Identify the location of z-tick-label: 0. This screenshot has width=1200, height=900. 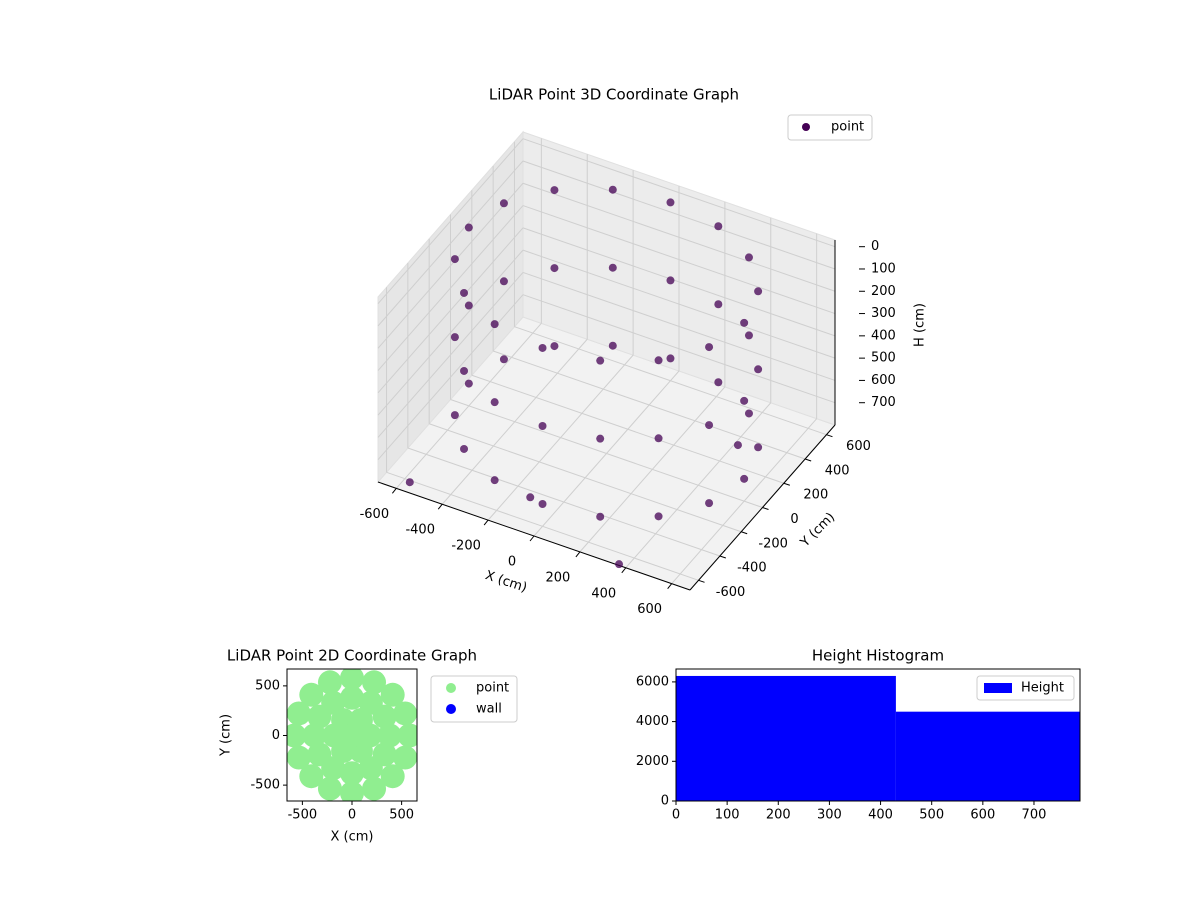
(875, 246).